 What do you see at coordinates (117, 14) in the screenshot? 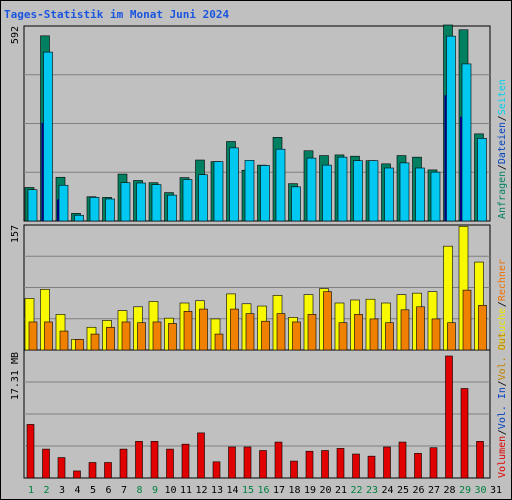
I see `chart-title: Tages-Statistik im Monat Juni 2024` at bounding box center [117, 14].